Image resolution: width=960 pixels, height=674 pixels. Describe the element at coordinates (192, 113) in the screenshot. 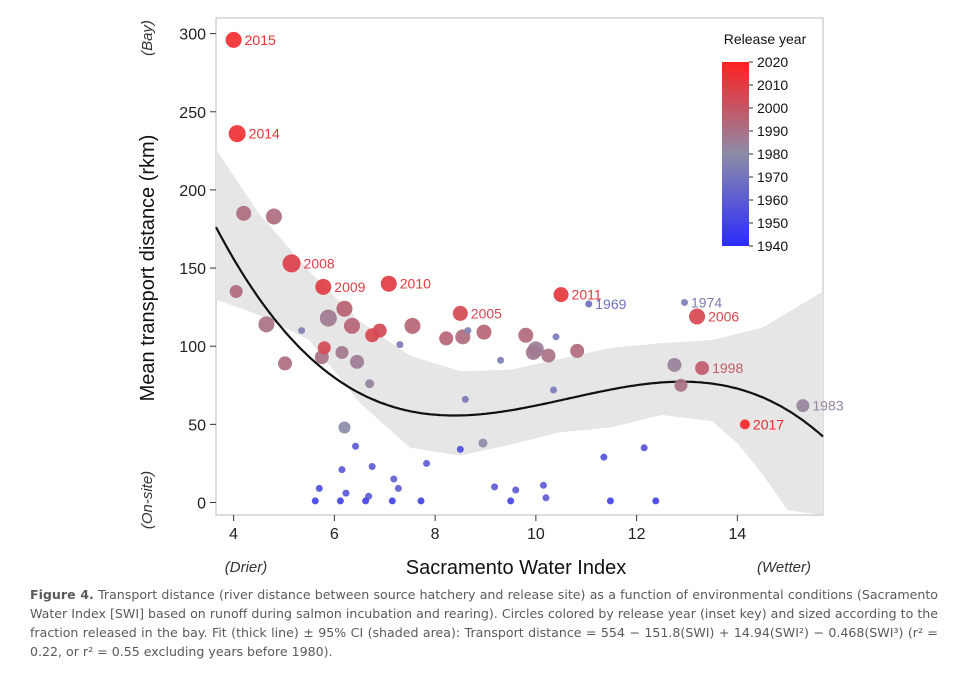

I see `y-tick-label-250: 250` at that location.